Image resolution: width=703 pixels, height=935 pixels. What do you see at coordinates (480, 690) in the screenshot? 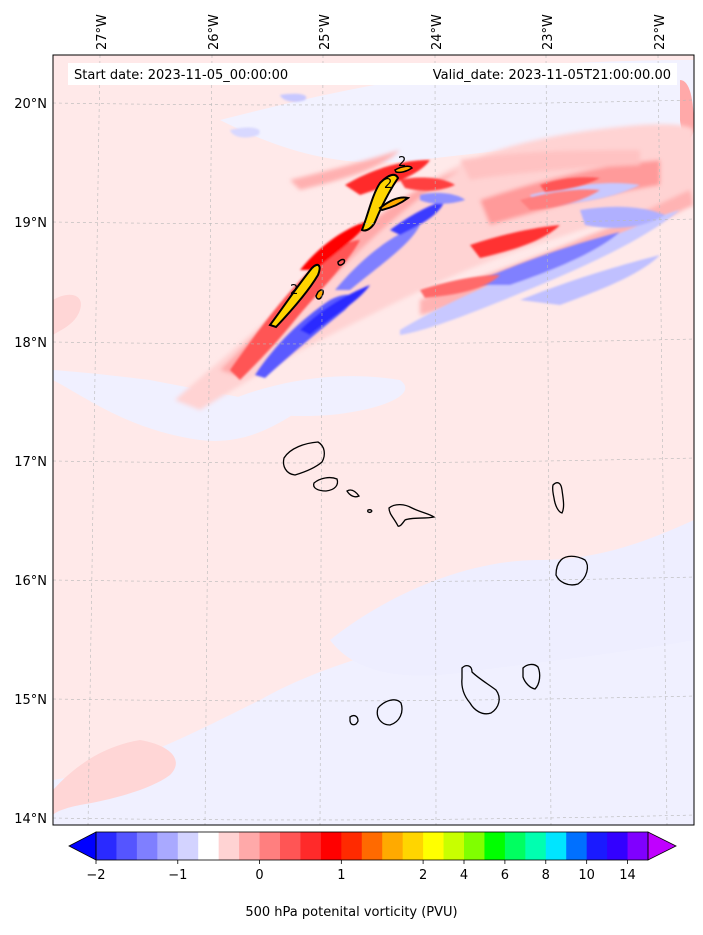
I see `island-santiago` at bounding box center [480, 690].